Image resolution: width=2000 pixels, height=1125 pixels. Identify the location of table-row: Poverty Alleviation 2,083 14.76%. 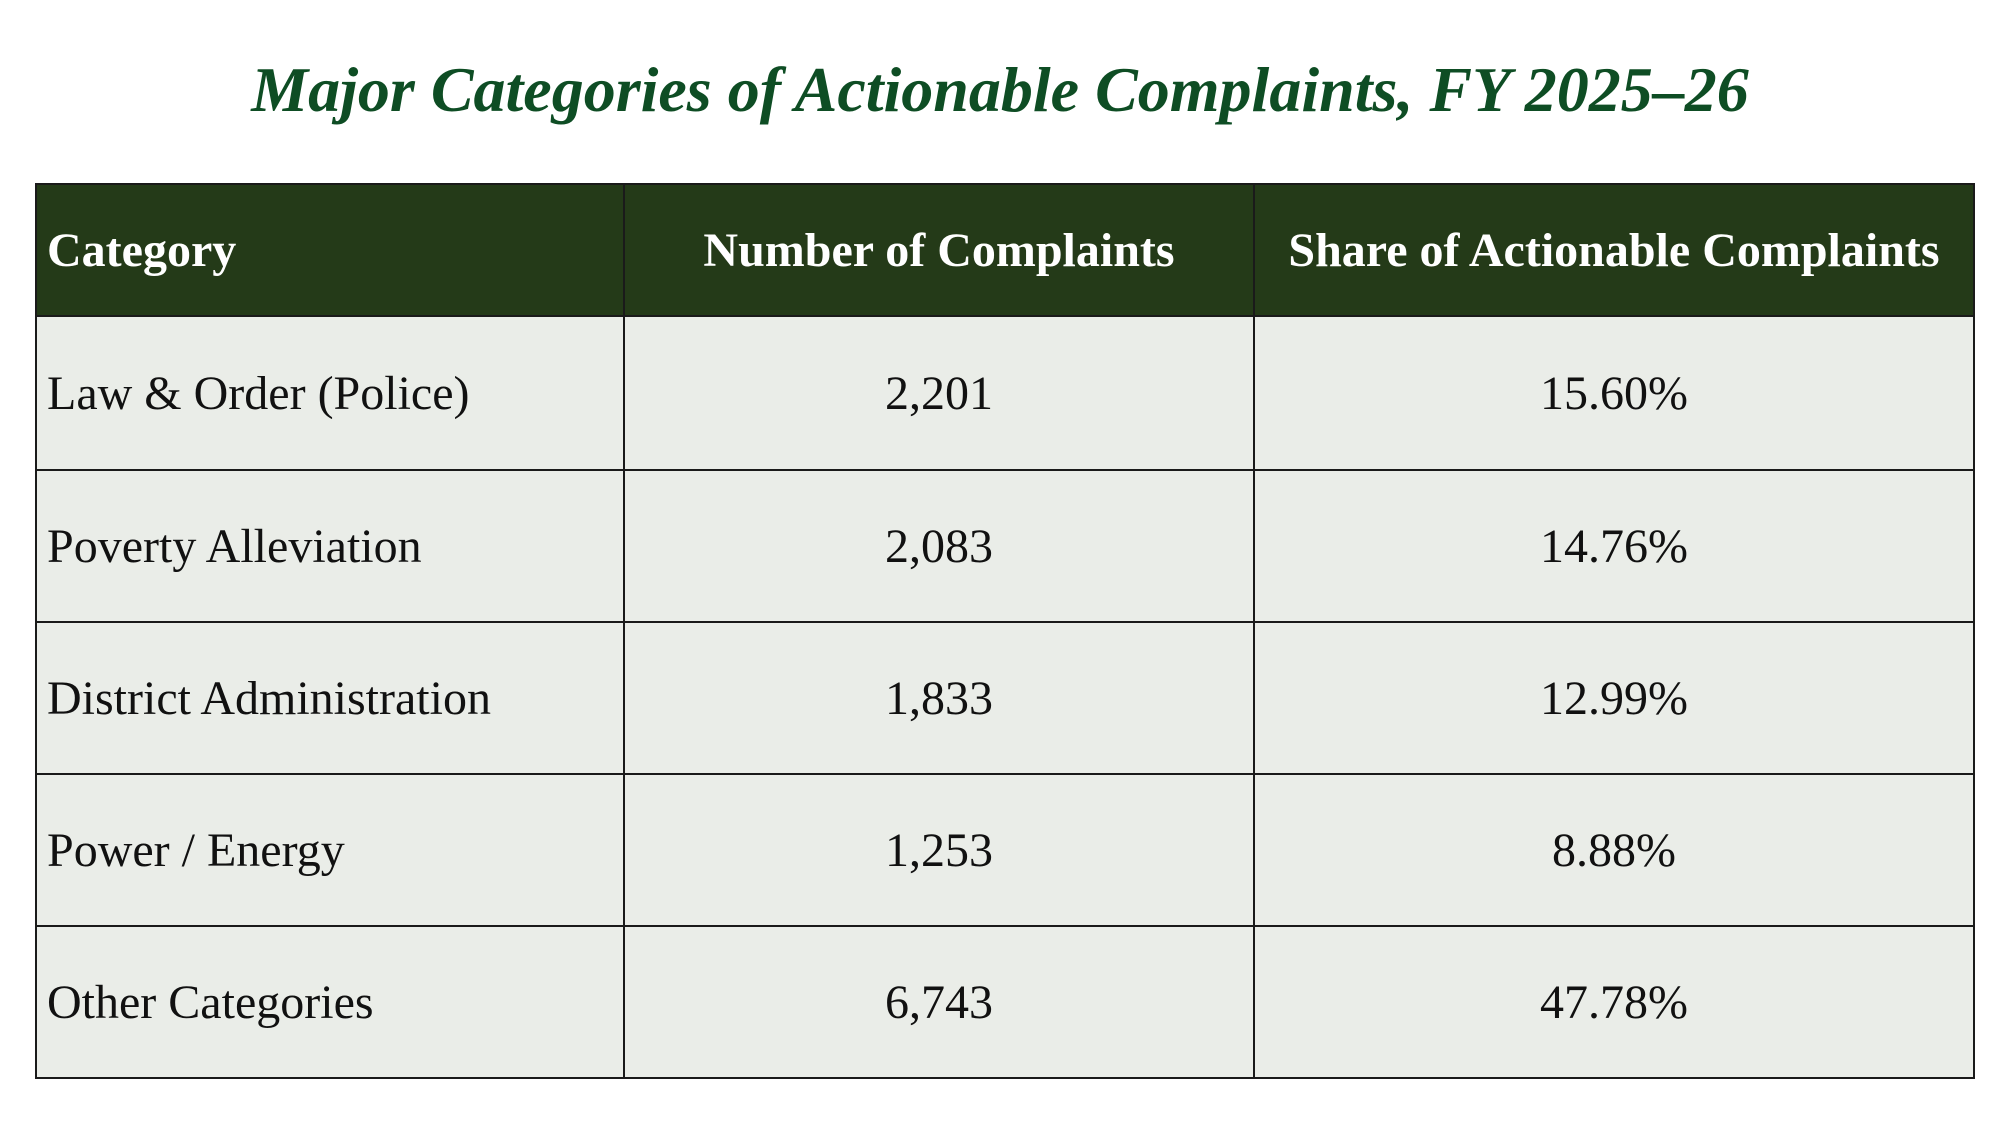
(1005, 546).